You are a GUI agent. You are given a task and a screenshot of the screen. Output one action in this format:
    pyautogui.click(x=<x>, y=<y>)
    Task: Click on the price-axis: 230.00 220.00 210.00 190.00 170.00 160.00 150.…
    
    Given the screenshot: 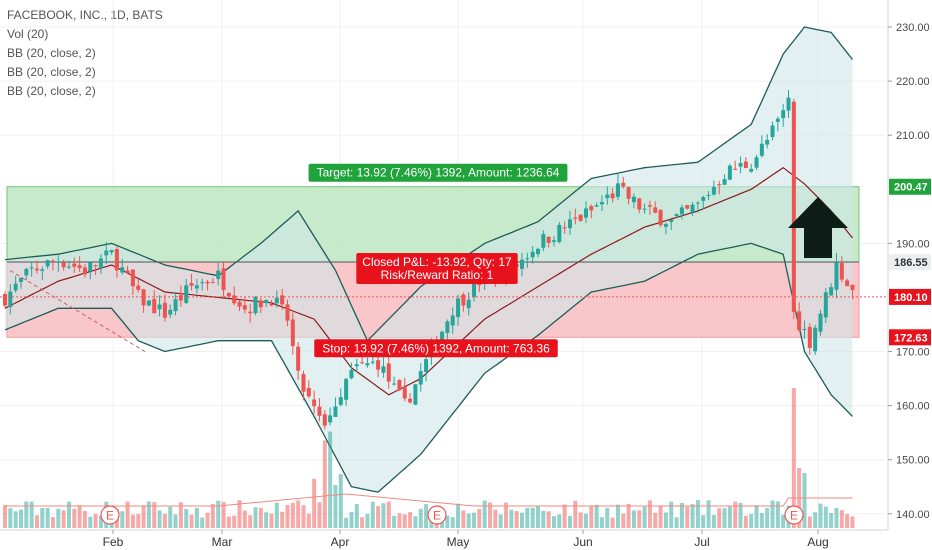 What is the action you would take?
    pyautogui.click(x=909, y=271)
    